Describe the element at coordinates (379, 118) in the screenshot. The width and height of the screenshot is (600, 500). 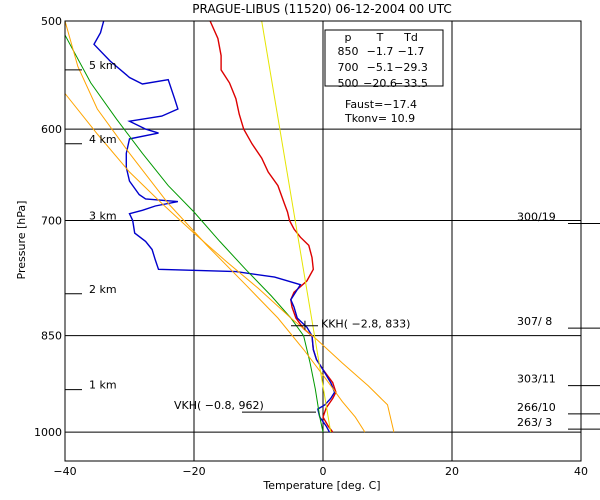
I see `tkonv-index: Tkonv= 10.9` at that location.